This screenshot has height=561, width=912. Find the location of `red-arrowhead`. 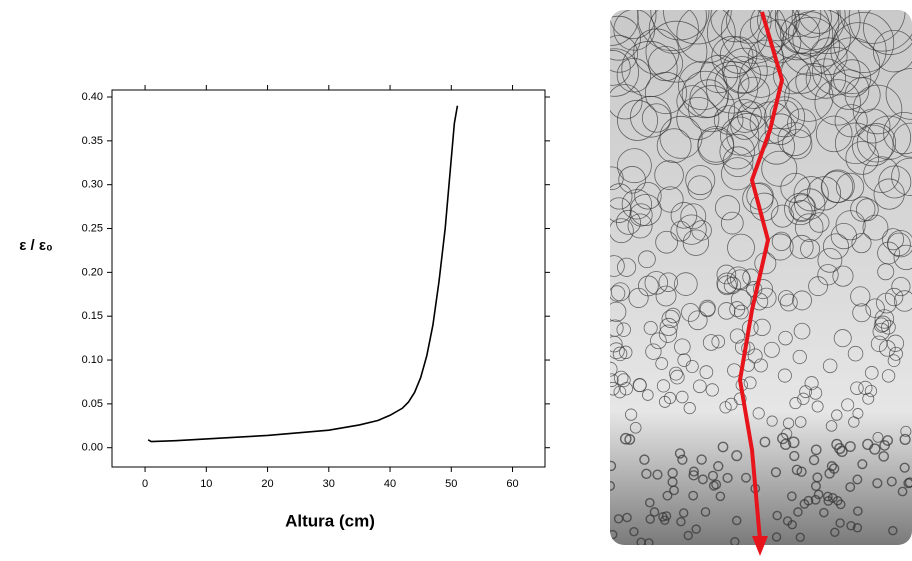

red-arrowhead is located at coordinates (760, 546).